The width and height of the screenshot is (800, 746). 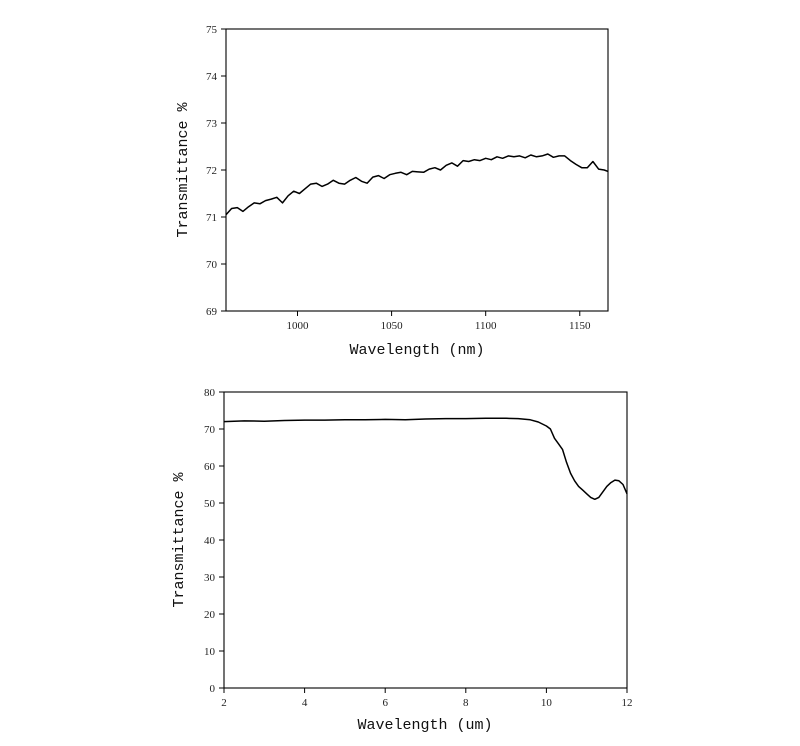 I want to click on top-transmittance-line, so click(x=417, y=184).